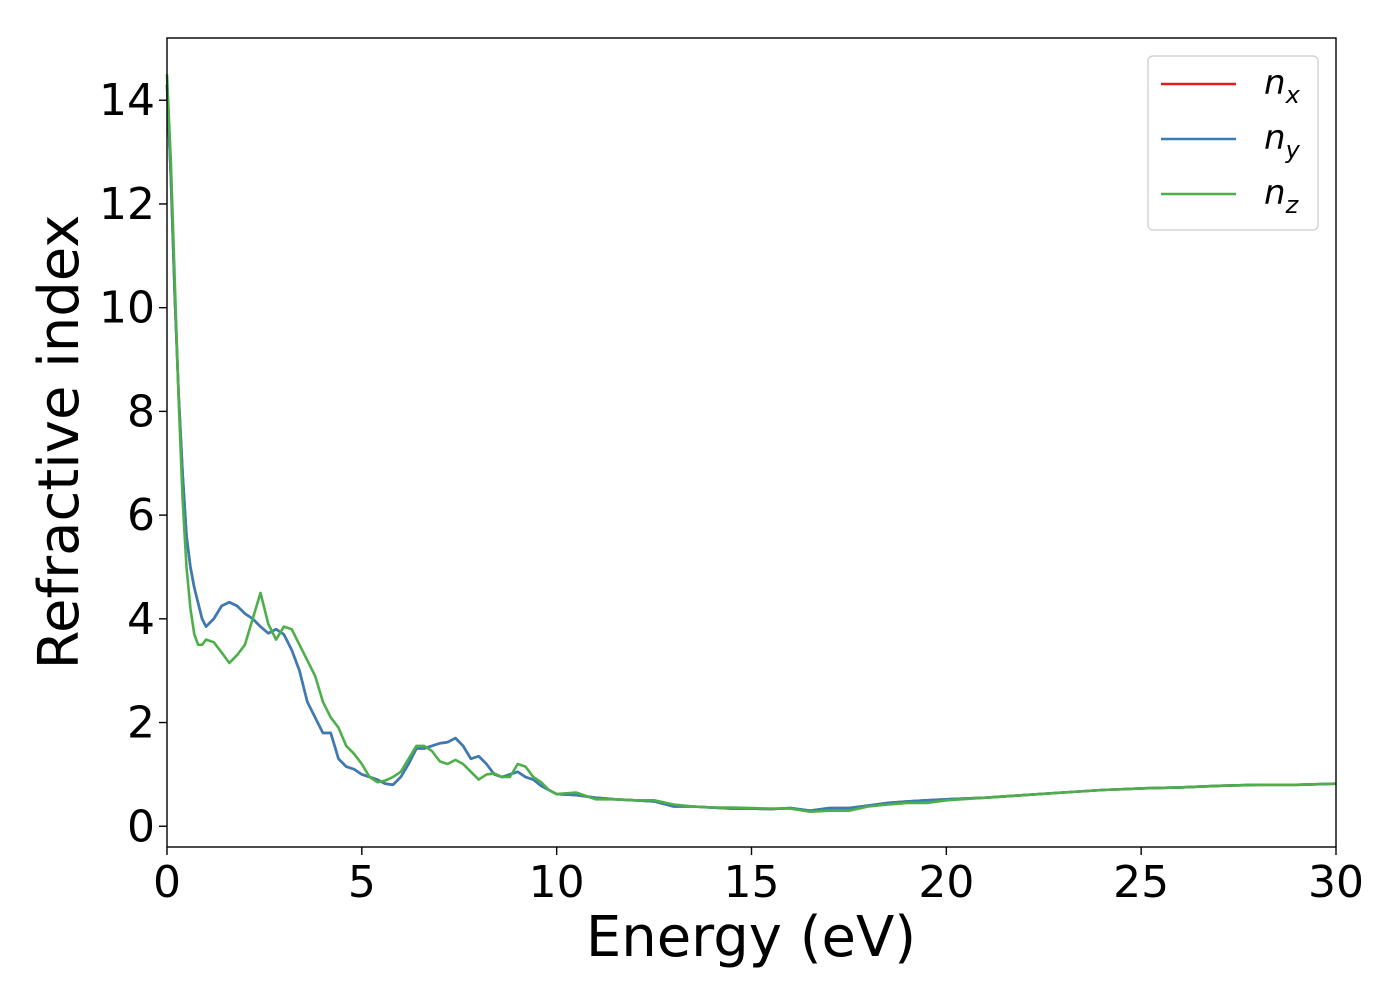 The image size is (1400, 1000). What do you see at coordinates (133, 463) in the screenshot?
I see `y-axis-ticks: 0 2 4 6 8 10 12 14` at bounding box center [133, 463].